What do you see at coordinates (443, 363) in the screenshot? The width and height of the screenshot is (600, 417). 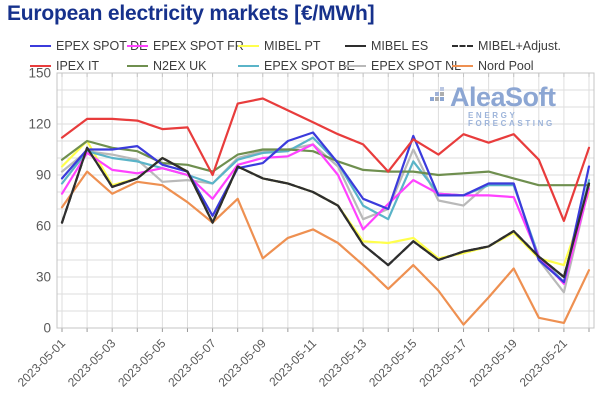 I see `x-tick-label: 2023-05-17` at bounding box center [443, 363].